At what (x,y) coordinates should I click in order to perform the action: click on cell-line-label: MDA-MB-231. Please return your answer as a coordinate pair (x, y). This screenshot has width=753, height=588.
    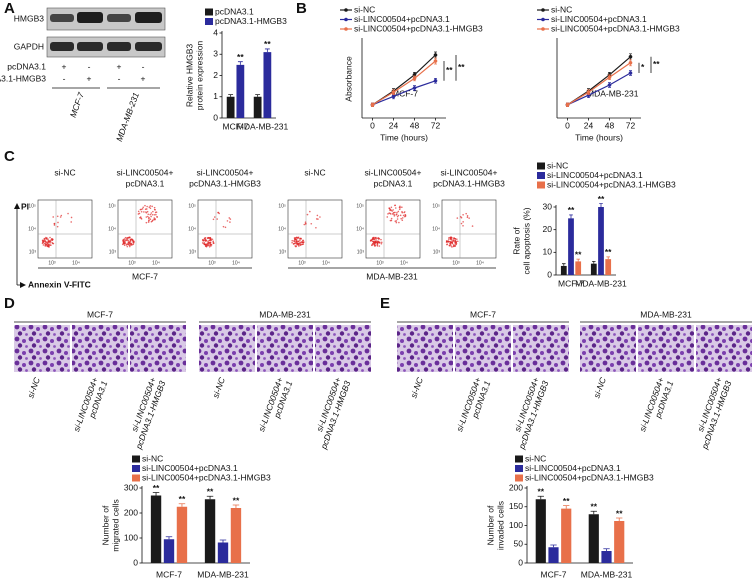
    Looking at the image, I should click on (127, 117).